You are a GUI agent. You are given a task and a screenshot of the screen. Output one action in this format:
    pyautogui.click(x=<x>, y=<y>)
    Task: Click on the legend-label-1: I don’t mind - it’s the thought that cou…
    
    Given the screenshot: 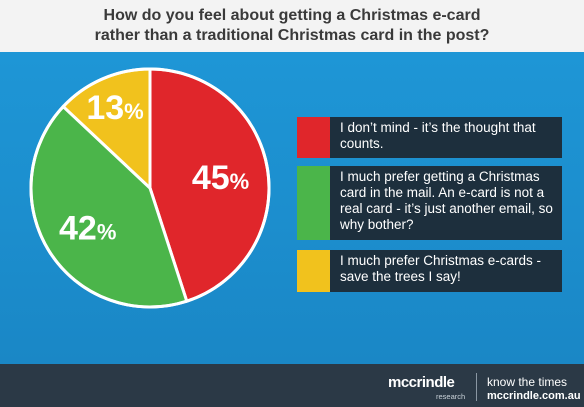 What is the action you would take?
    pyautogui.click(x=438, y=135)
    